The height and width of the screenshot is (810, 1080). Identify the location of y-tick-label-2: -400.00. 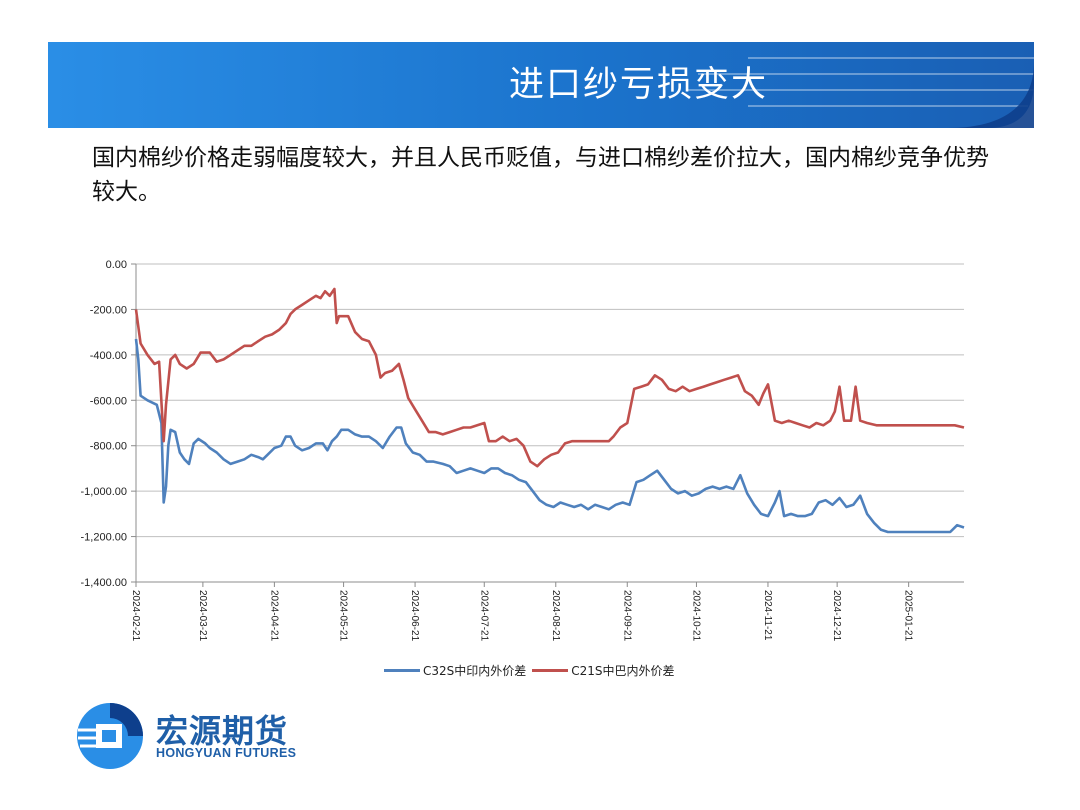
(108, 356).